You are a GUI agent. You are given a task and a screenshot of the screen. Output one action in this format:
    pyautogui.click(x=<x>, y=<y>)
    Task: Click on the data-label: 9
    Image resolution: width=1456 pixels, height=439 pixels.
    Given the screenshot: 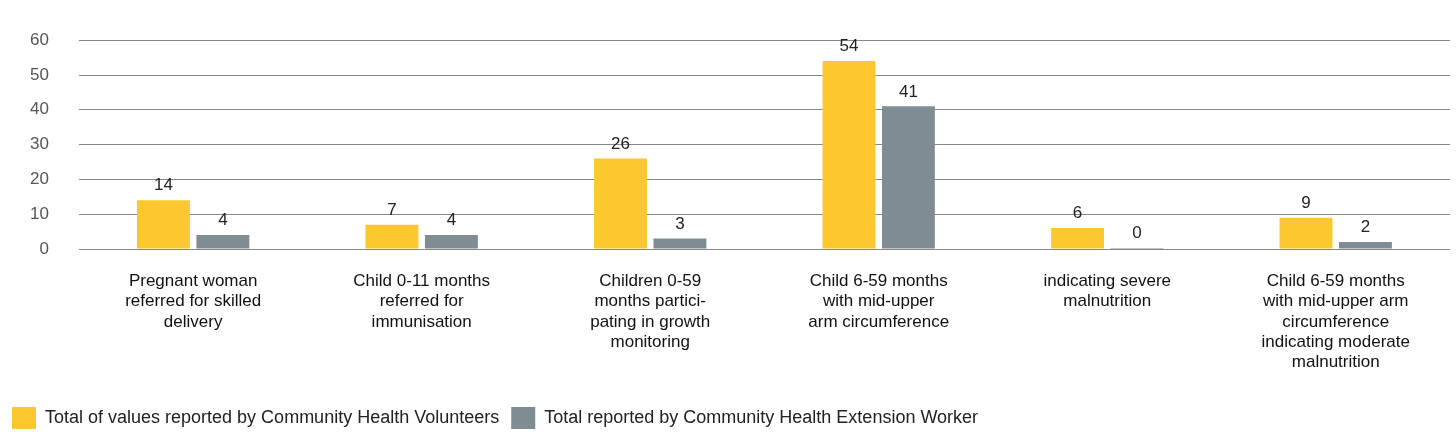 What is the action you would take?
    pyautogui.click(x=1306, y=202)
    